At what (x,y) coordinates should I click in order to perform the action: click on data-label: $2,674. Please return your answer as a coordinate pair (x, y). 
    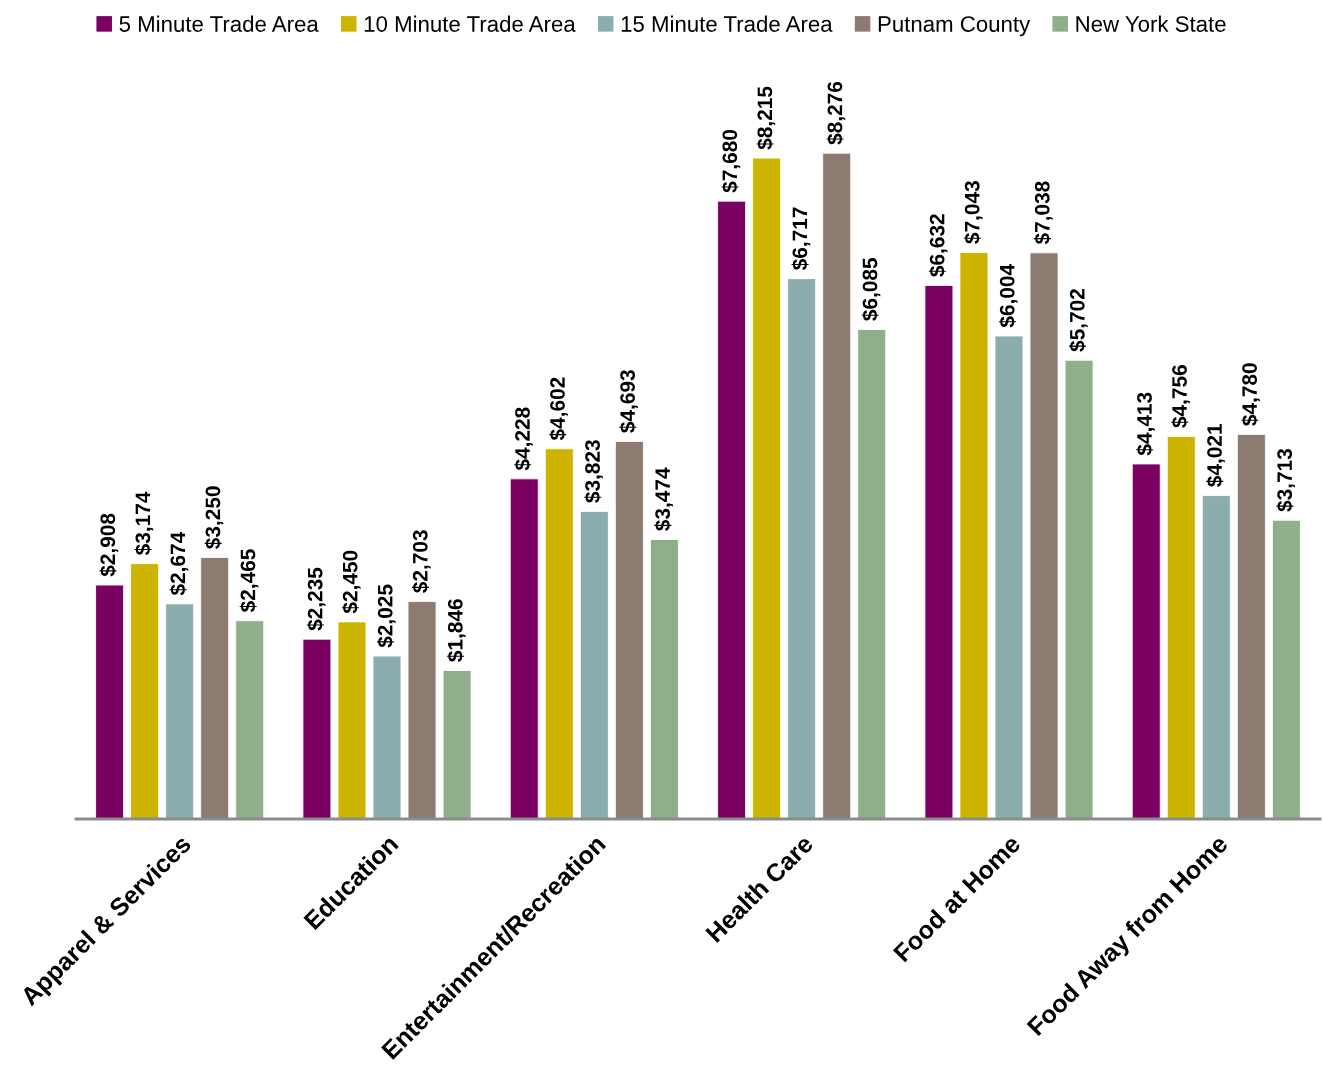
    Looking at the image, I should click on (179, 563).